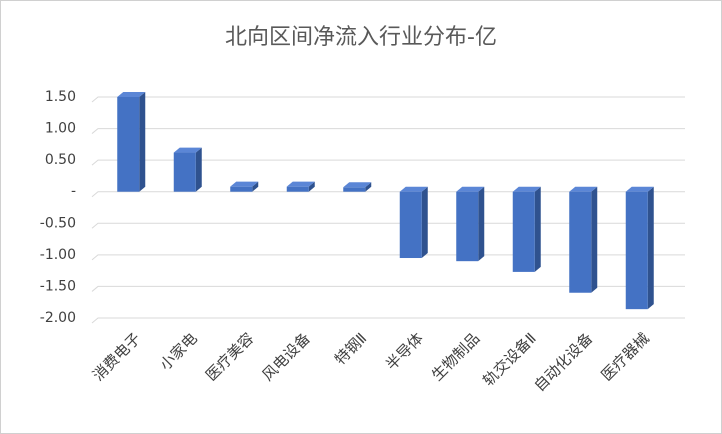 The height and width of the screenshot is (434, 722). Describe the element at coordinates (60, 97) in the screenshot. I see `y-tick-label: 1.50` at that location.